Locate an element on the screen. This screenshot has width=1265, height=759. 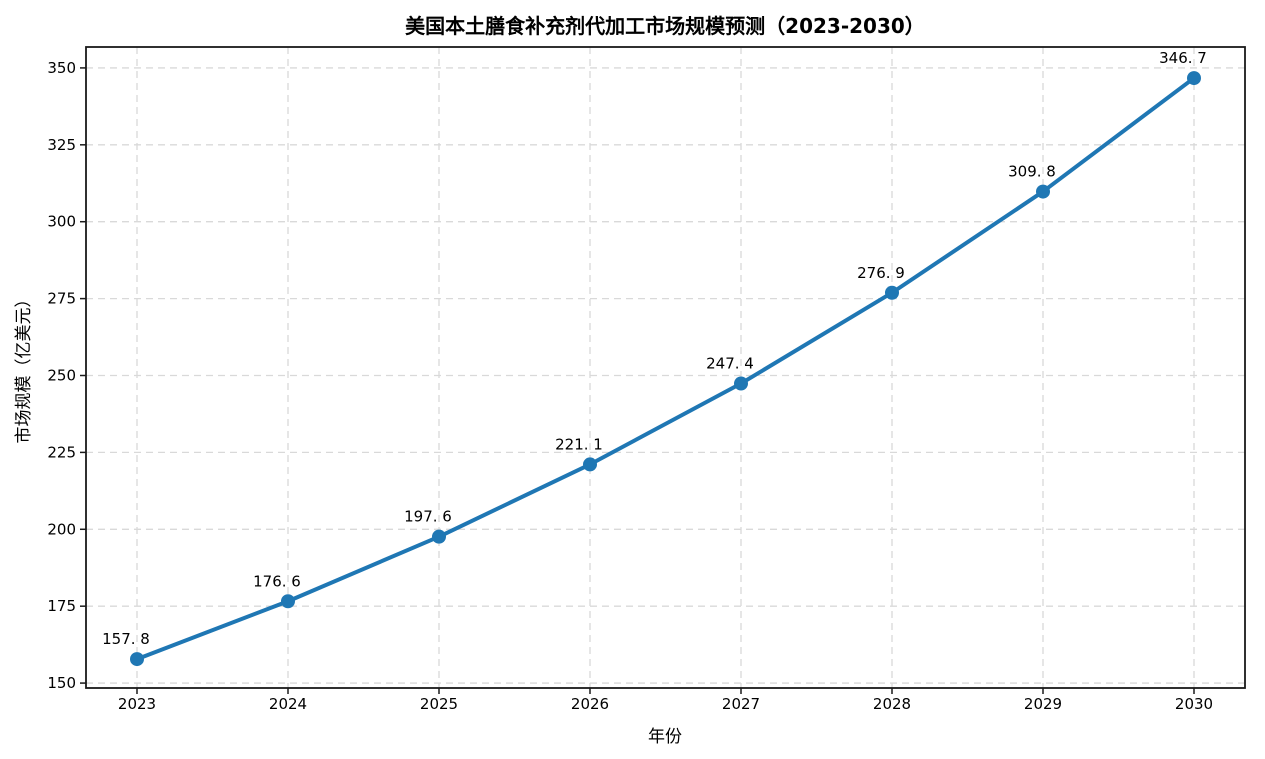
y-tick-label: 275 is located at coordinates (61, 299).